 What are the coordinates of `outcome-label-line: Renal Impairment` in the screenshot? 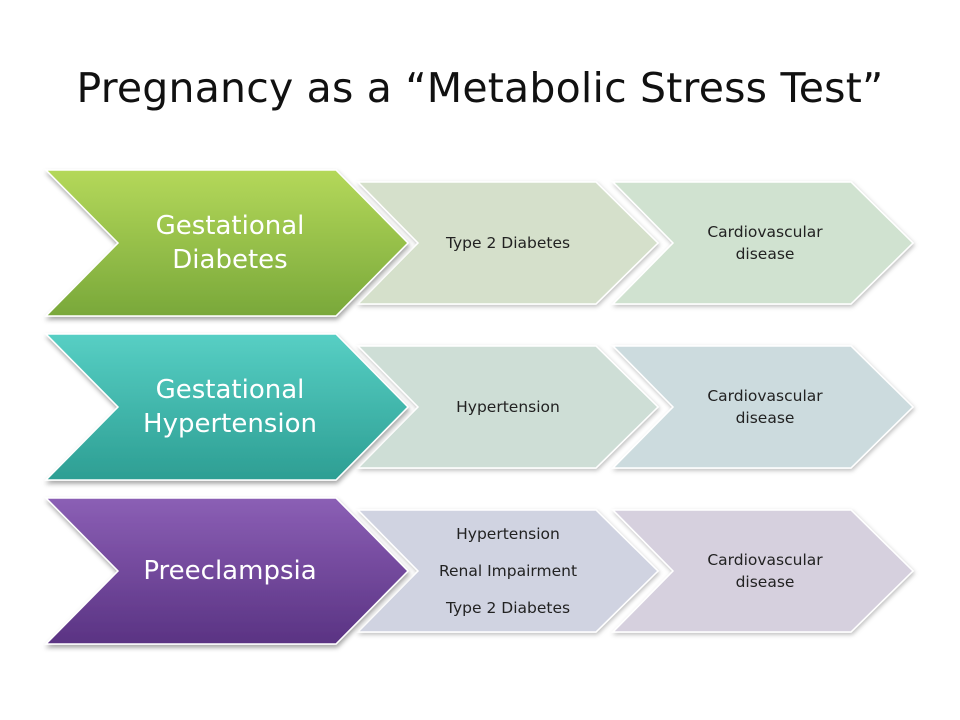 It's located at (508, 571).